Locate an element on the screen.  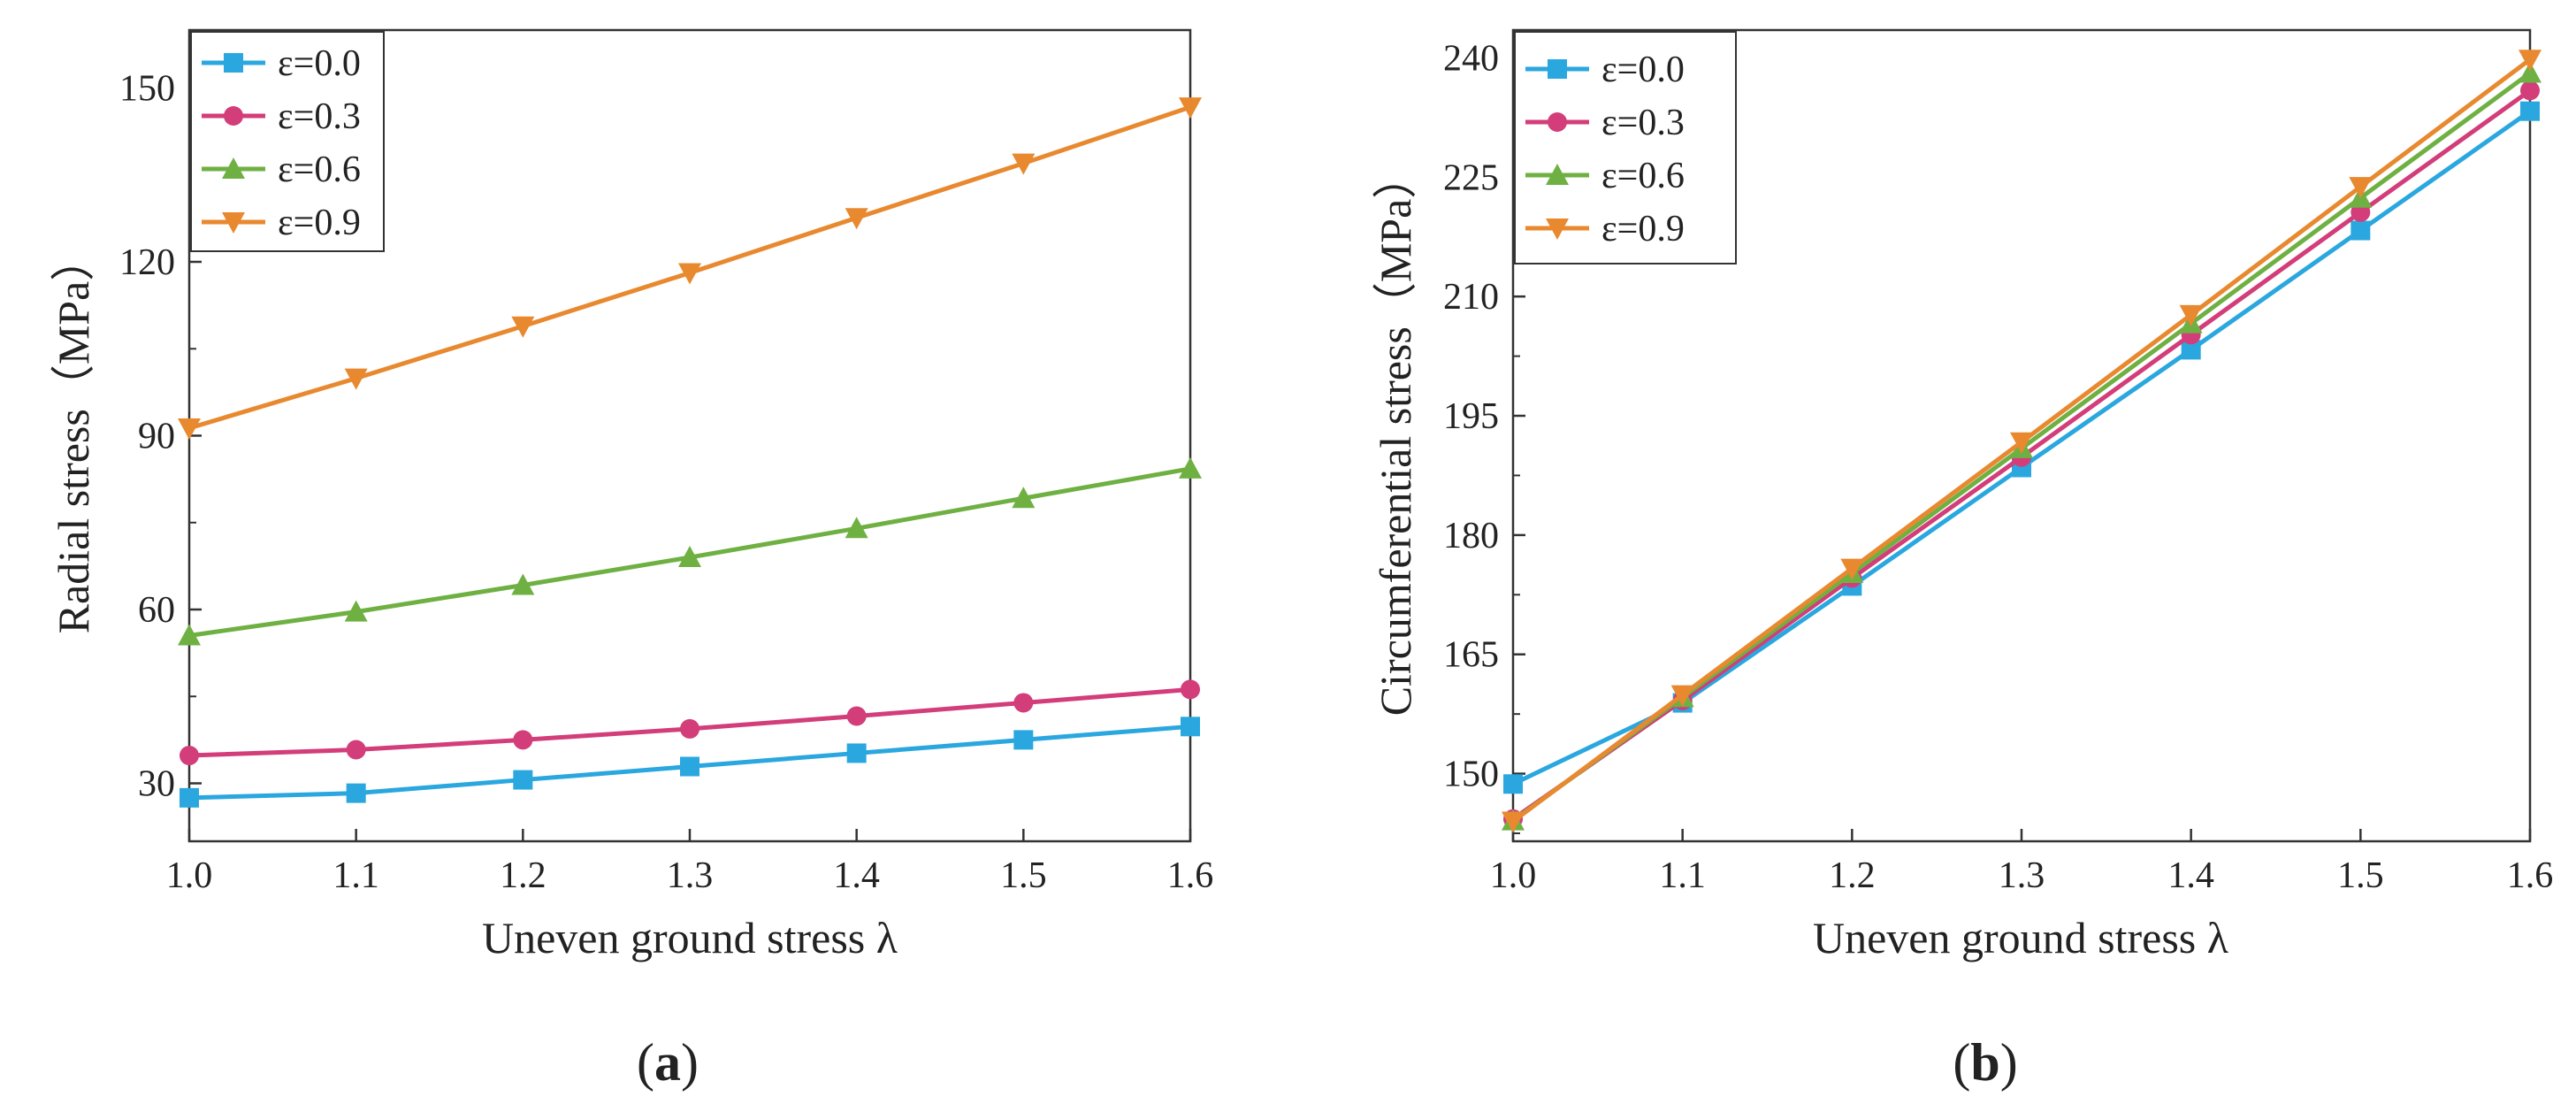
y-tick-label: 90 is located at coordinates (157, 437).